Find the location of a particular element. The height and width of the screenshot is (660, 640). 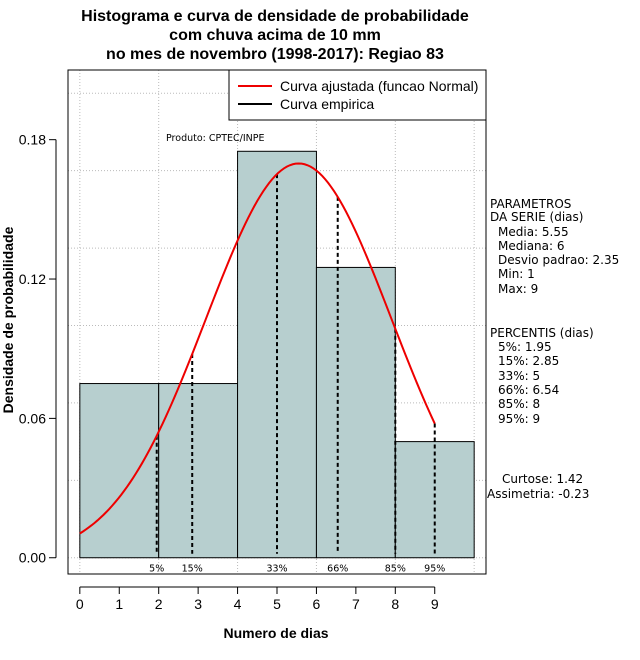

legend-box is located at coordinates (357, 95).